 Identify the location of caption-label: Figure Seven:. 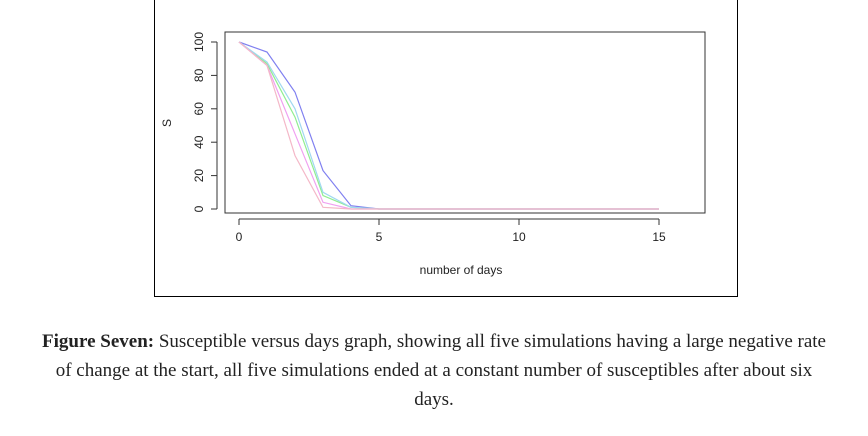
(98, 341).